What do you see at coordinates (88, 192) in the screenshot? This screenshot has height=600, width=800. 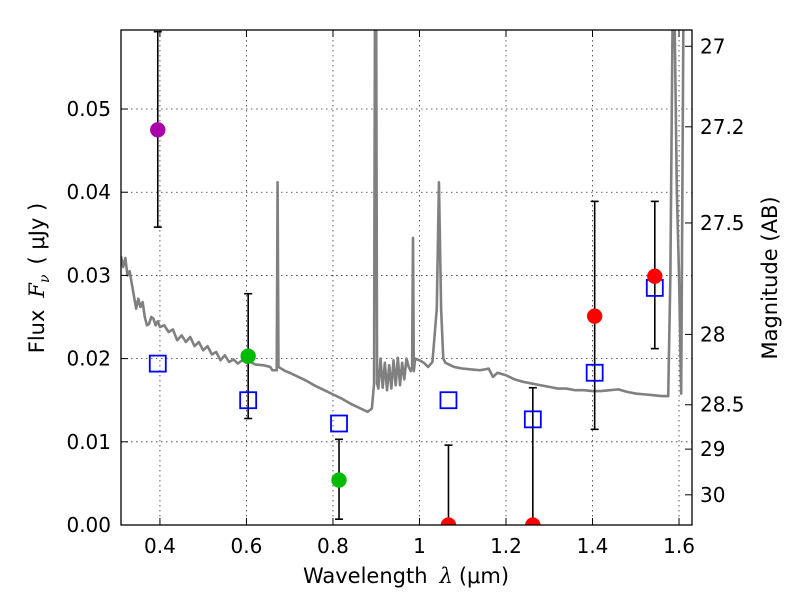 I see `y-tick-label: 0.04` at bounding box center [88, 192].